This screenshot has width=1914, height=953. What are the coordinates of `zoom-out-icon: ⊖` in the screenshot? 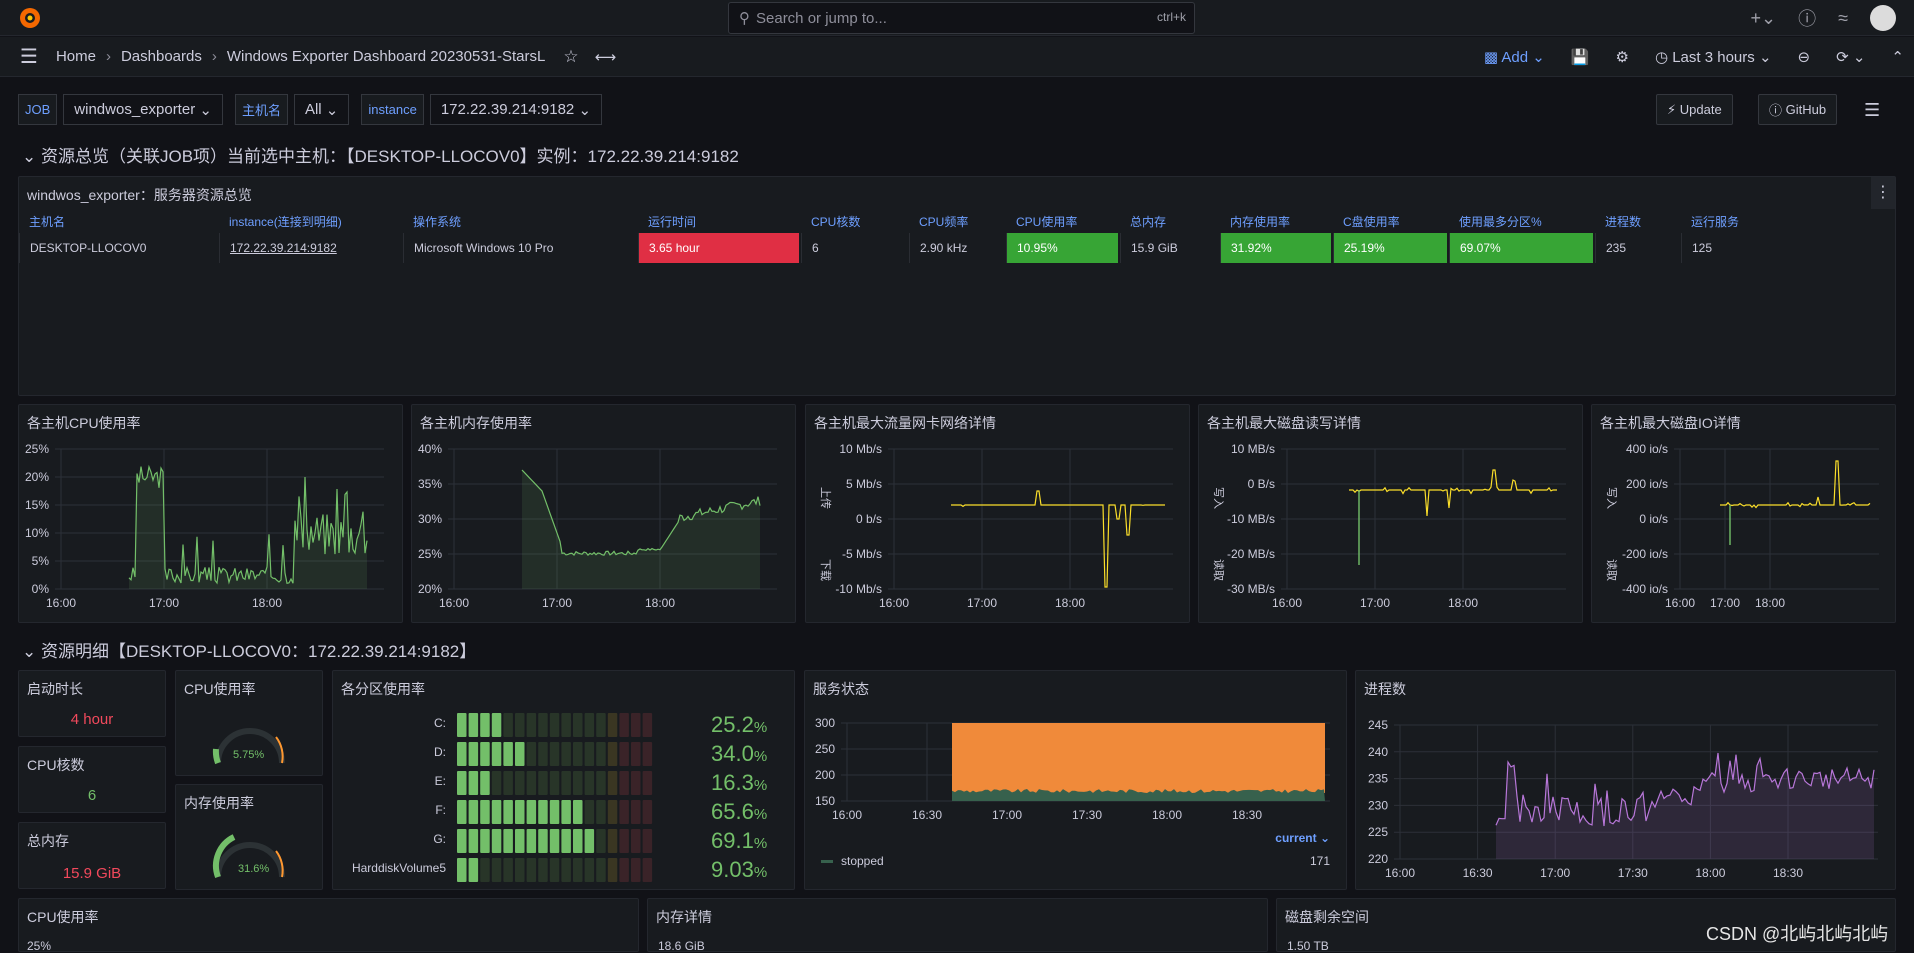 It's located at (1804, 57).